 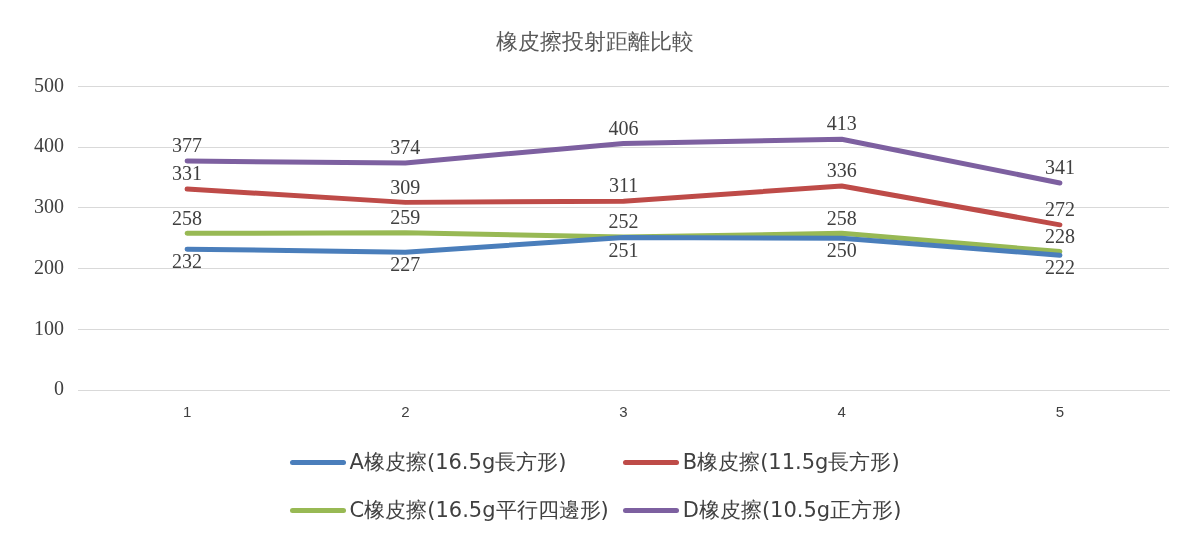 What do you see at coordinates (841, 123) in the screenshot?
I see `data-label: 413` at bounding box center [841, 123].